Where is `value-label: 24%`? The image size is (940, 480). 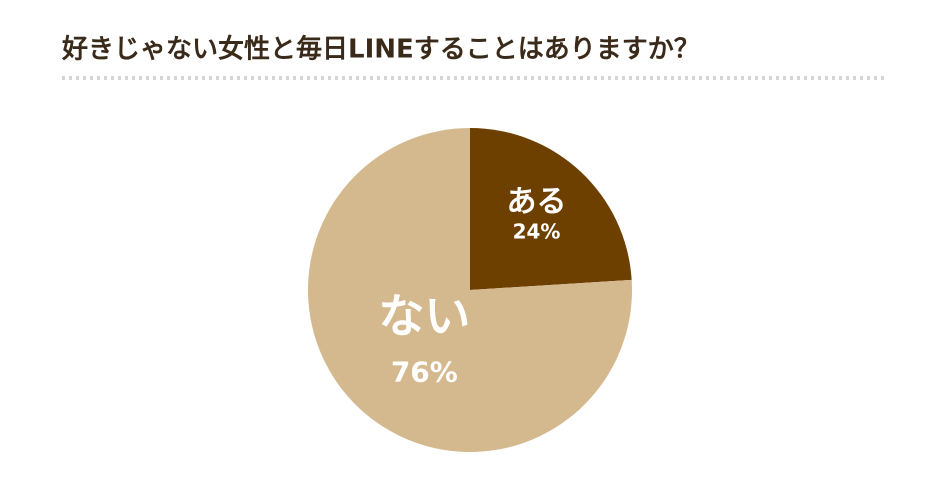
value-label: 24% is located at coordinates (537, 232).